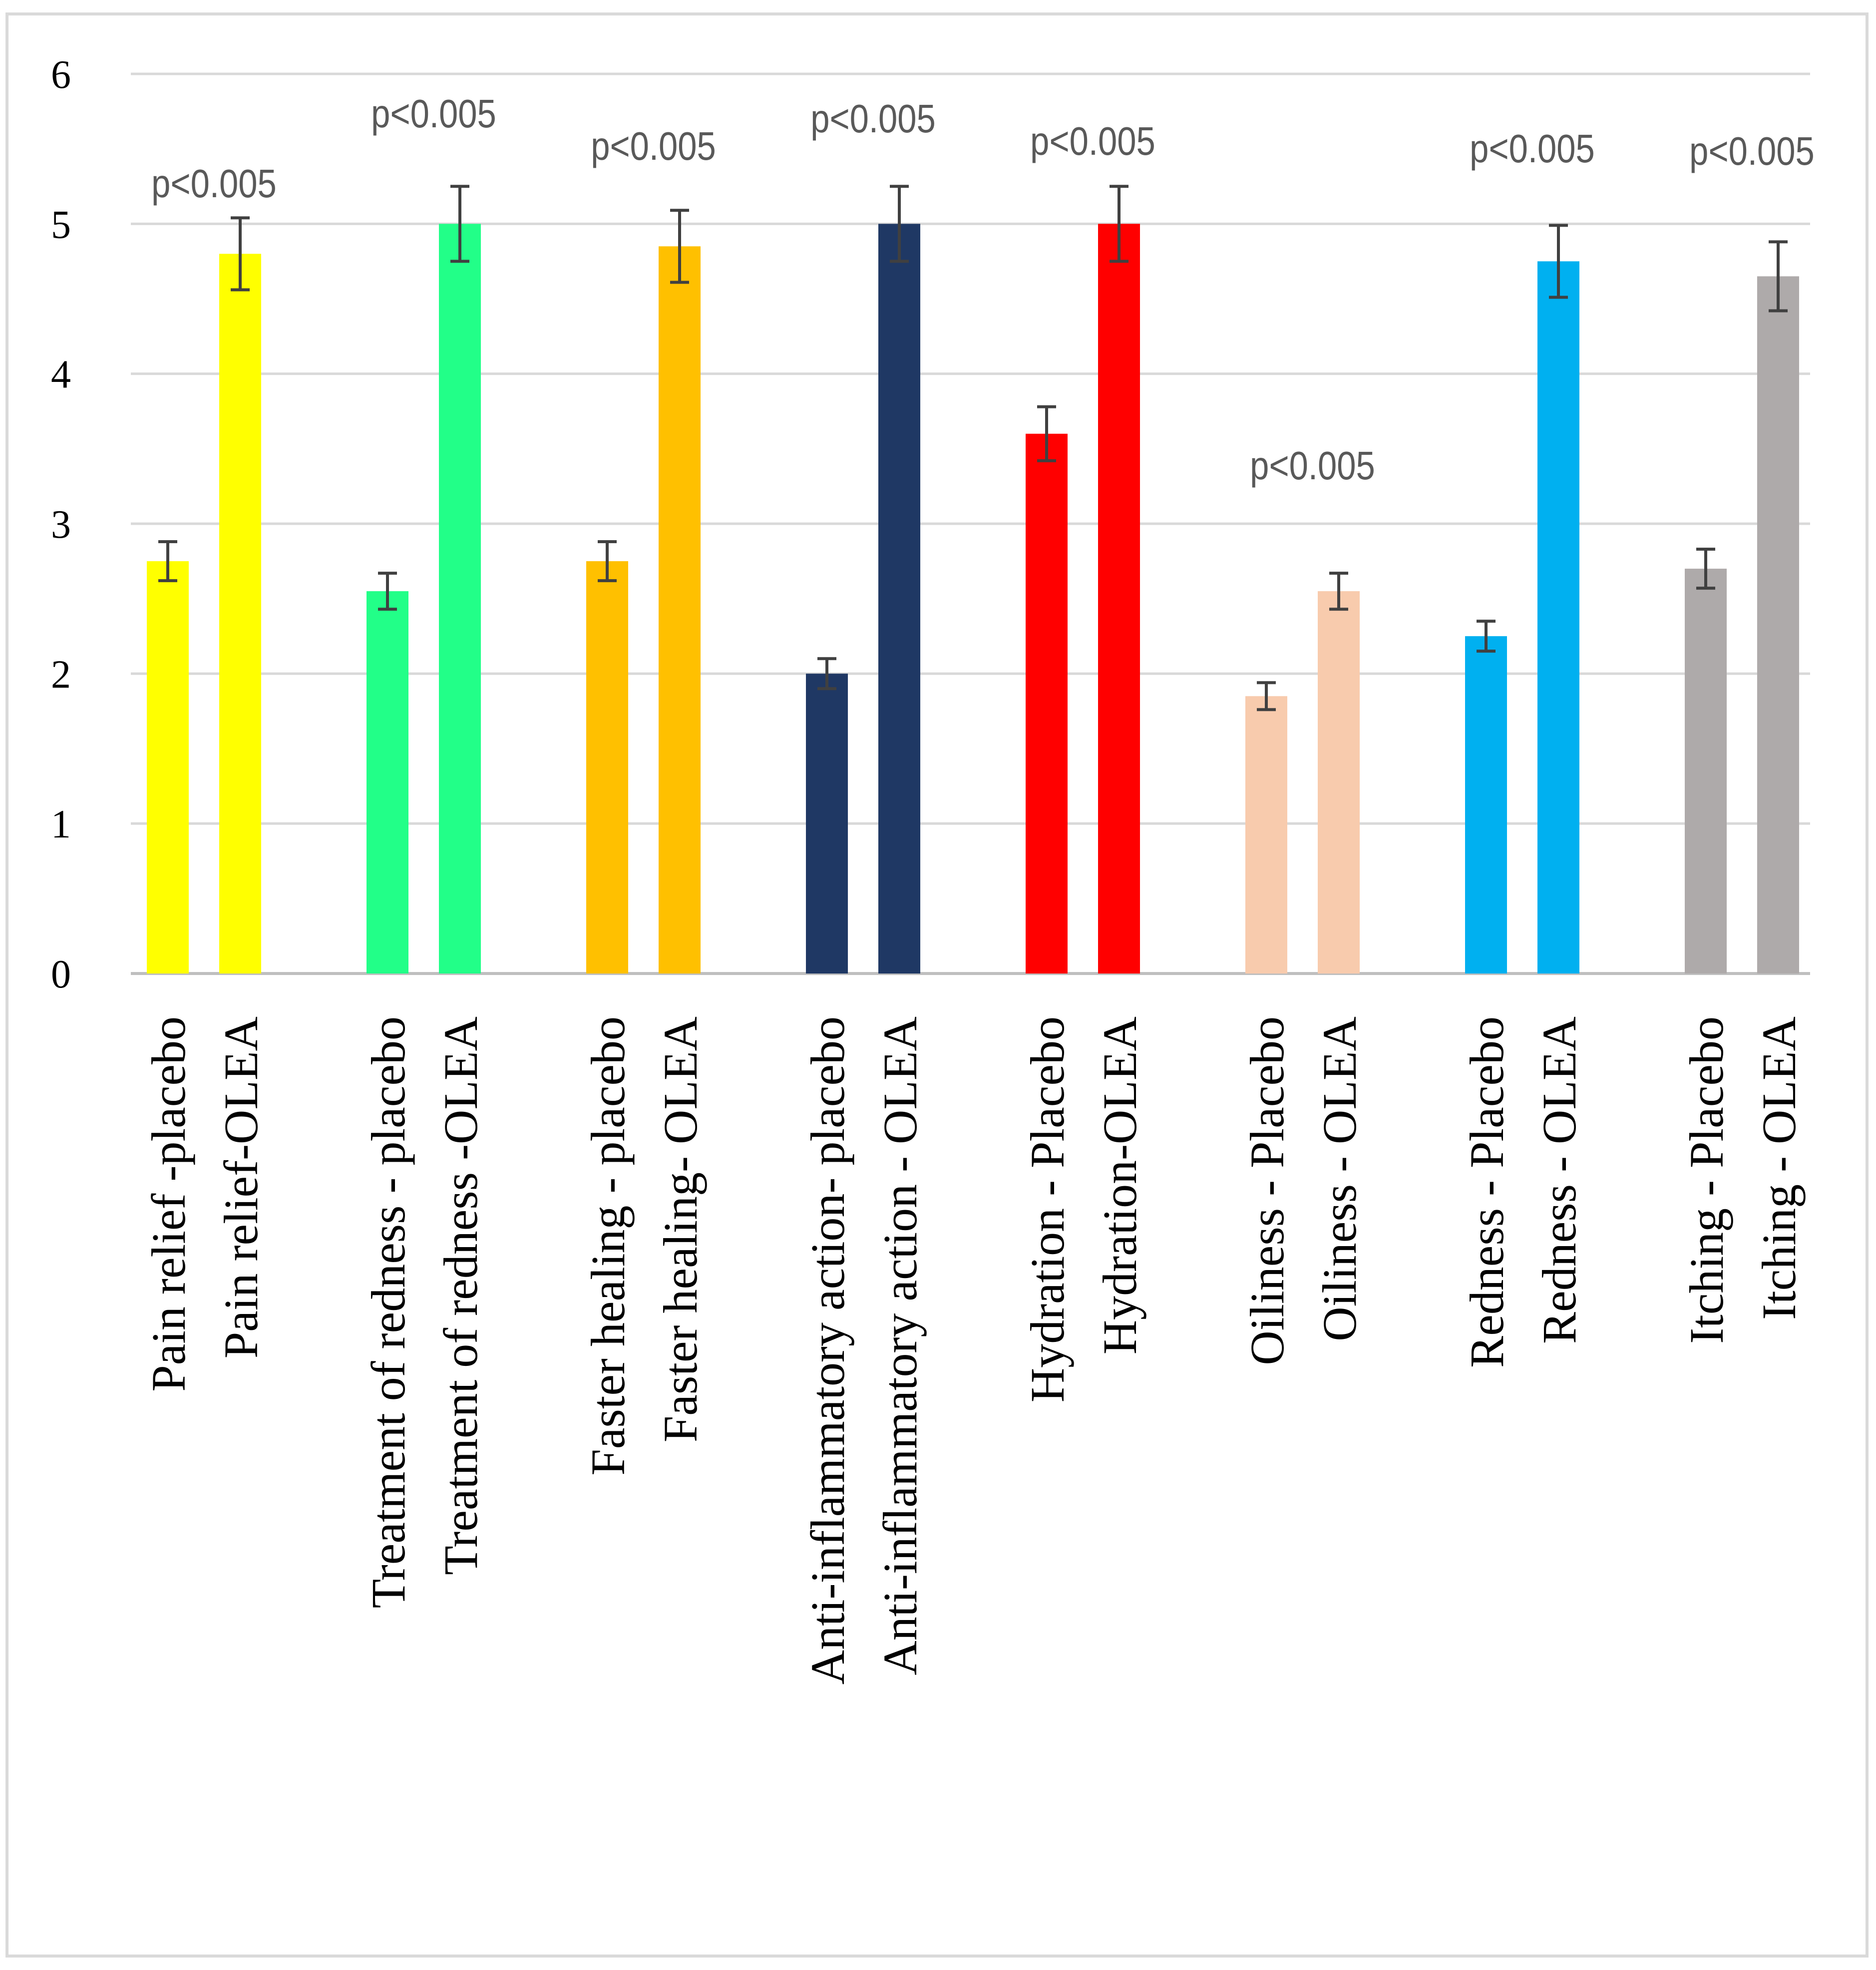  Describe the element at coordinates (61, 375) in the screenshot. I see `y-tick-label: 4` at that location.